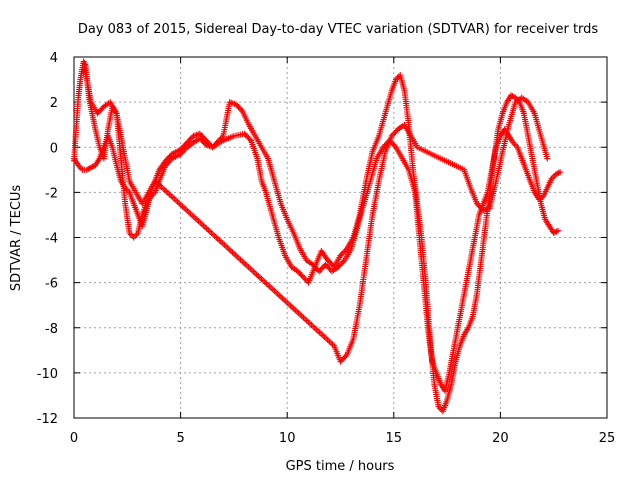 The height and width of the screenshot is (480, 640). Describe the element at coordinates (340, 466) in the screenshot. I see `x-axis-label: GPS time / hours` at that location.